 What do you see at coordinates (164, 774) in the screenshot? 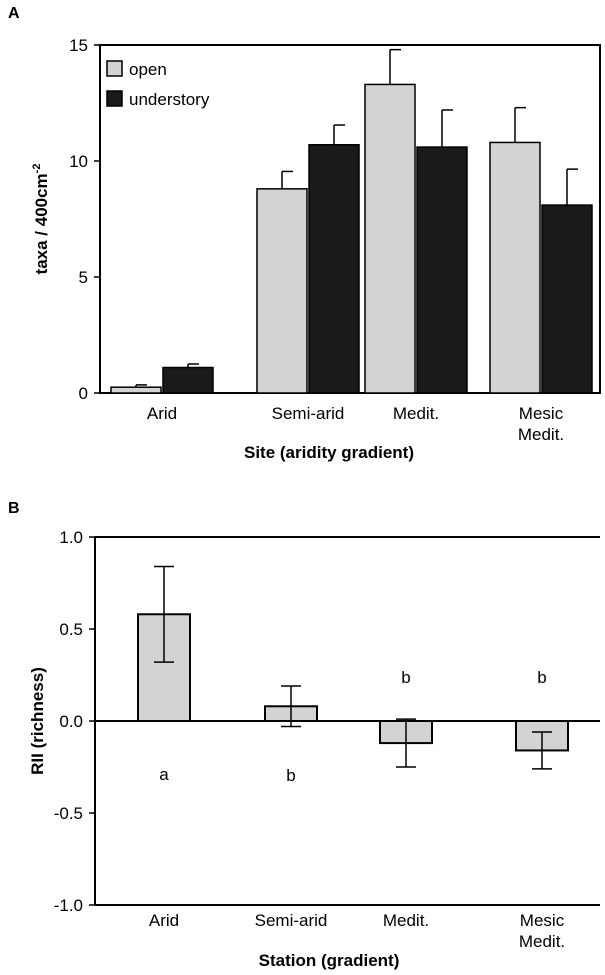
I see `significance-letter: a` at bounding box center [164, 774].